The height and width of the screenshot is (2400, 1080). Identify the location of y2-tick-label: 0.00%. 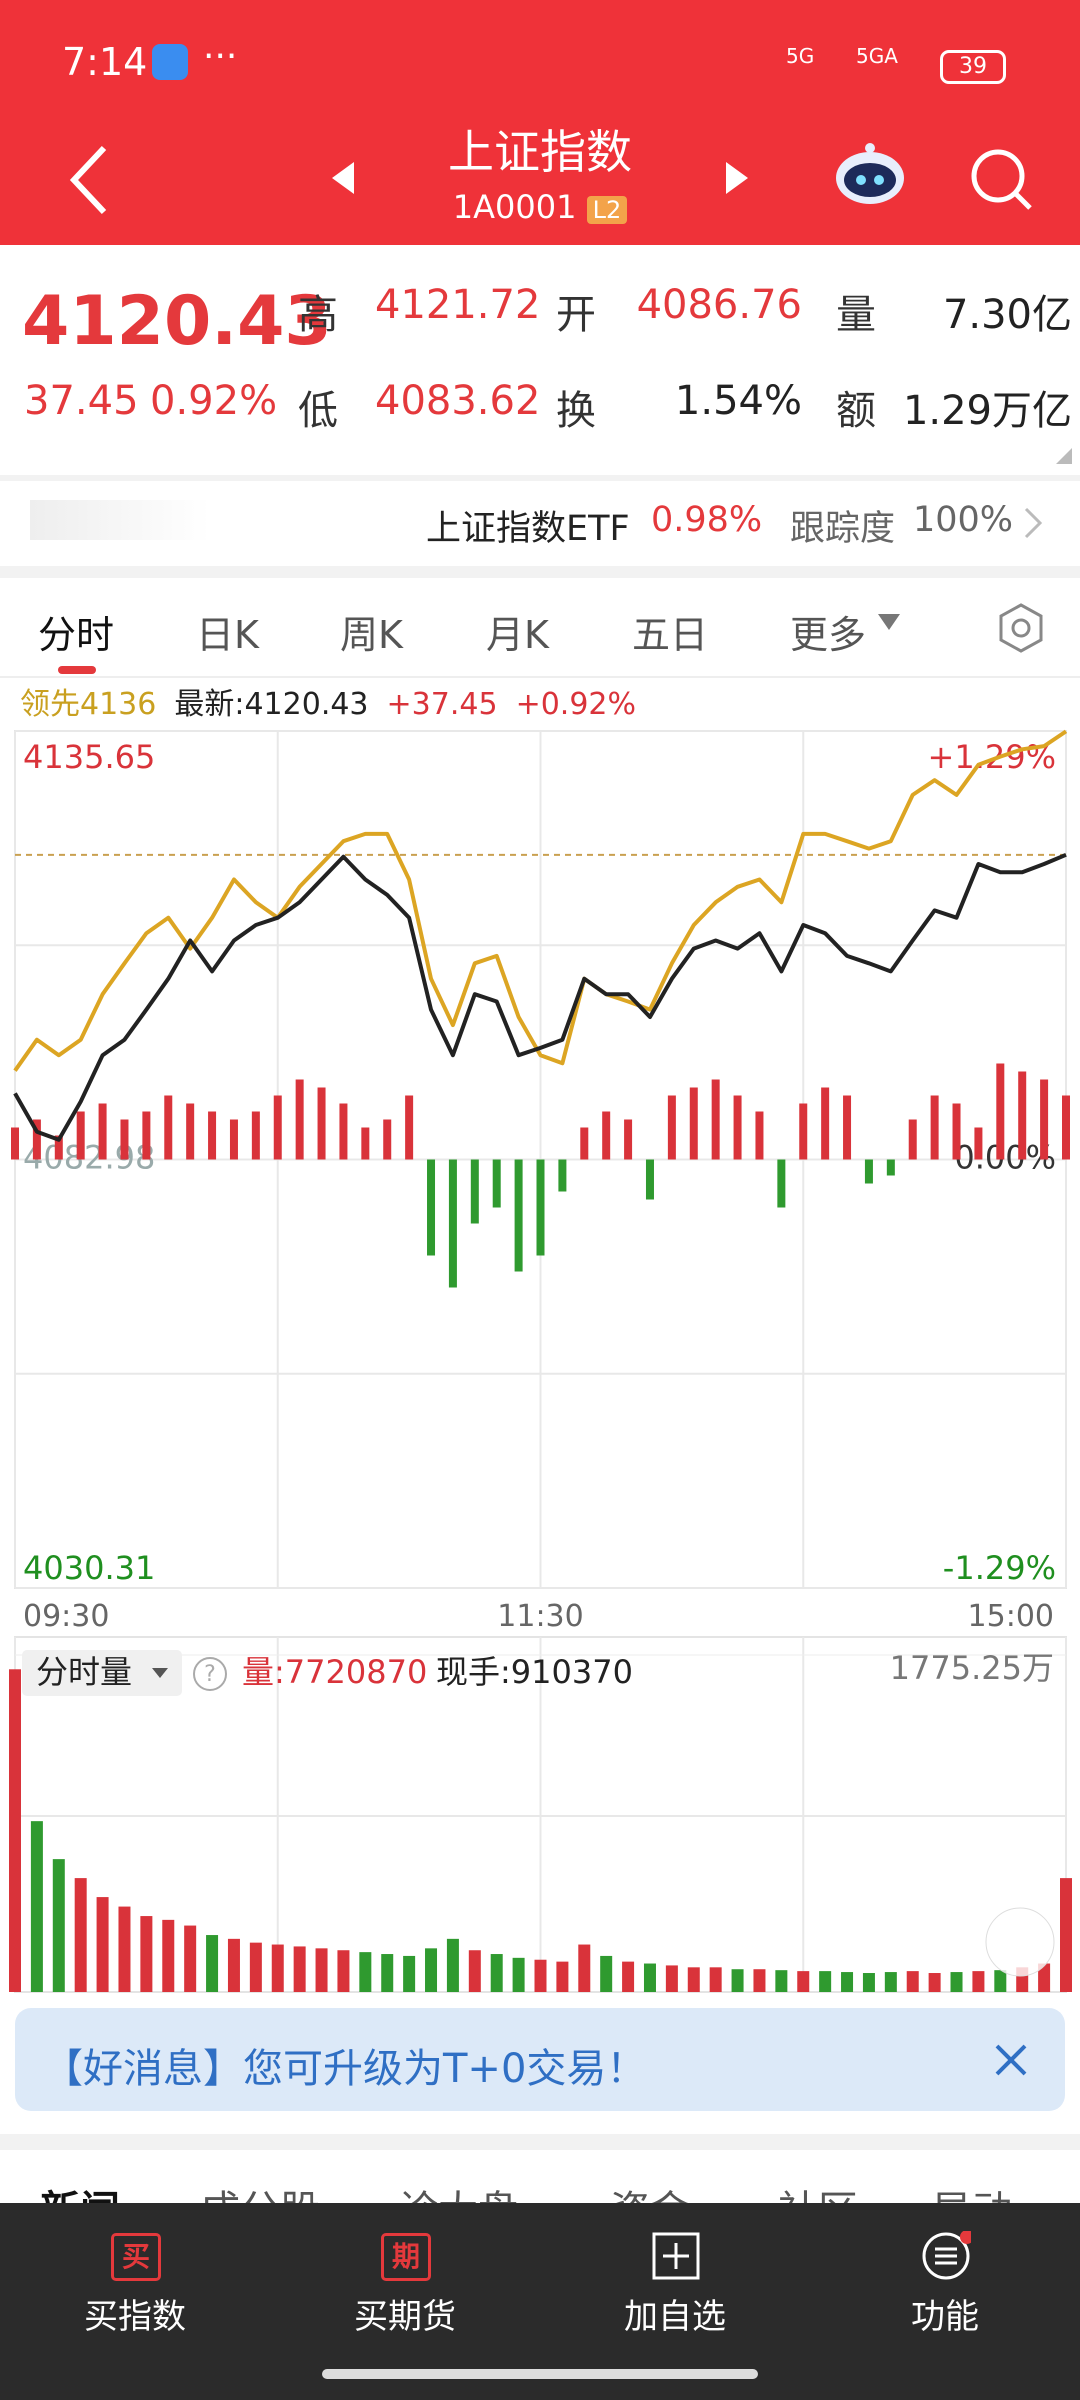
(1005, 1158).